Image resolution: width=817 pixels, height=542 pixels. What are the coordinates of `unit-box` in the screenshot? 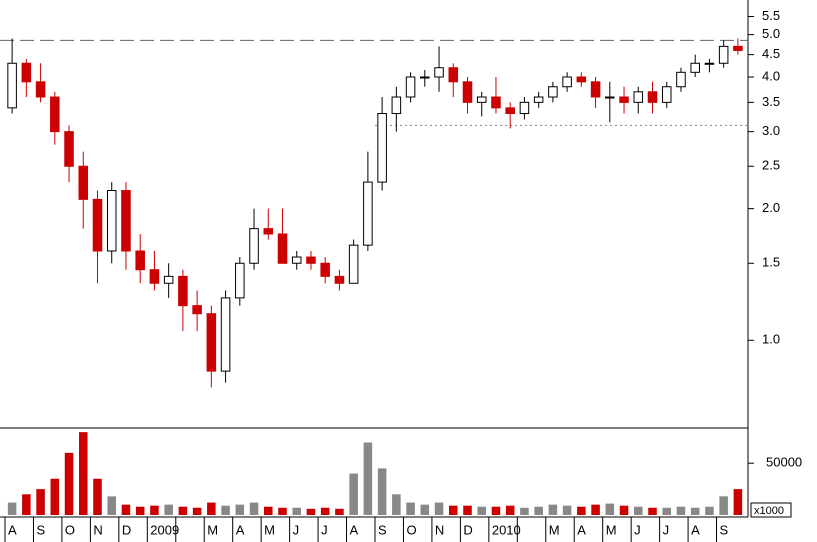 It's located at (771, 510).